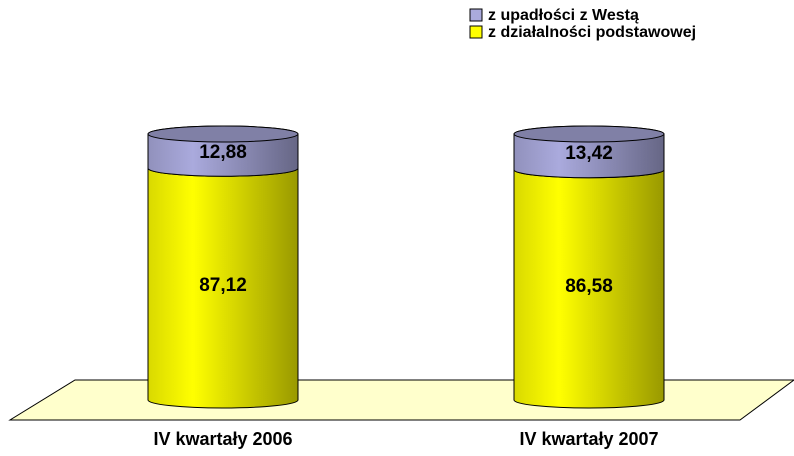  What do you see at coordinates (589, 153) in the screenshot?
I see `data-label: 13,42` at bounding box center [589, 153].